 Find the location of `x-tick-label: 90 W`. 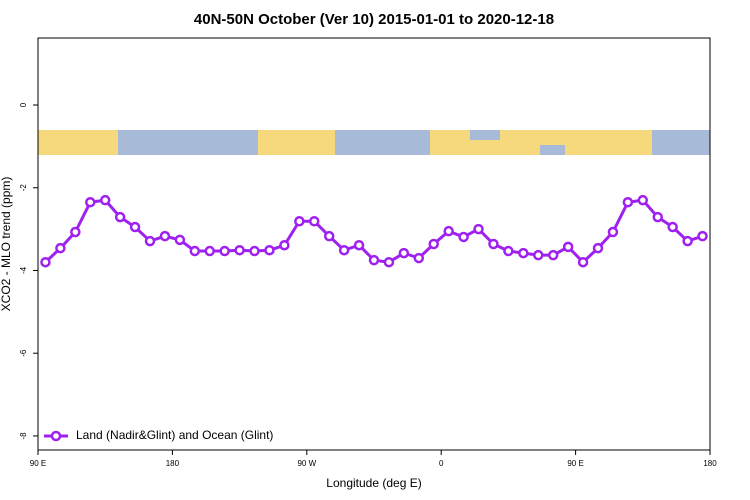

x-tick-label: 90 W is located at coordinates (306, 463).